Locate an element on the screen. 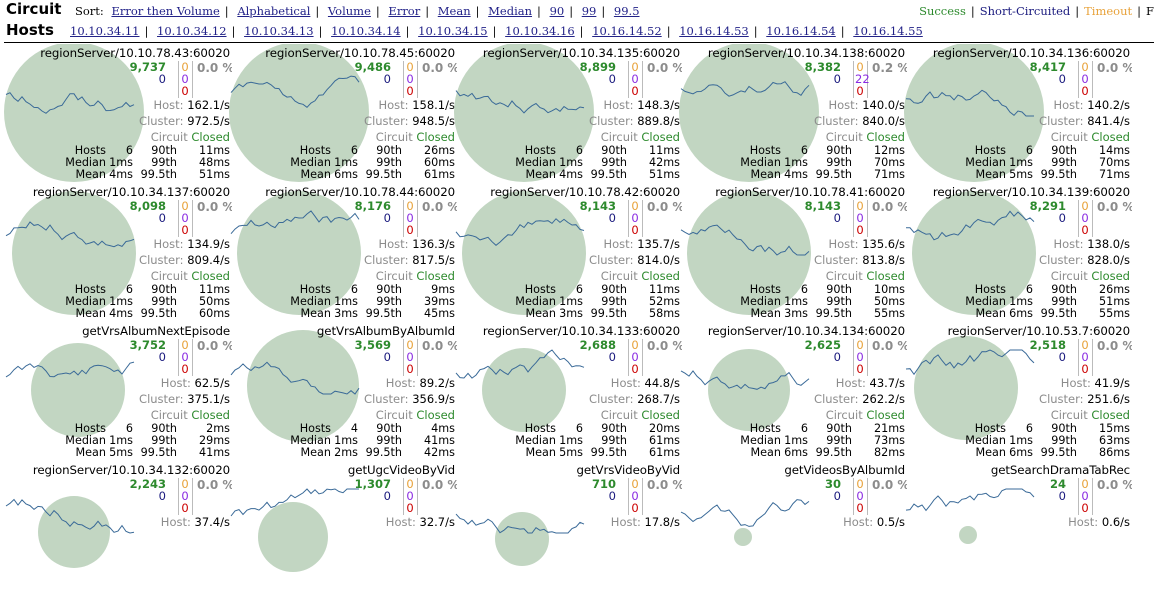  sort-median: Median is located at coordinates (510, 11).